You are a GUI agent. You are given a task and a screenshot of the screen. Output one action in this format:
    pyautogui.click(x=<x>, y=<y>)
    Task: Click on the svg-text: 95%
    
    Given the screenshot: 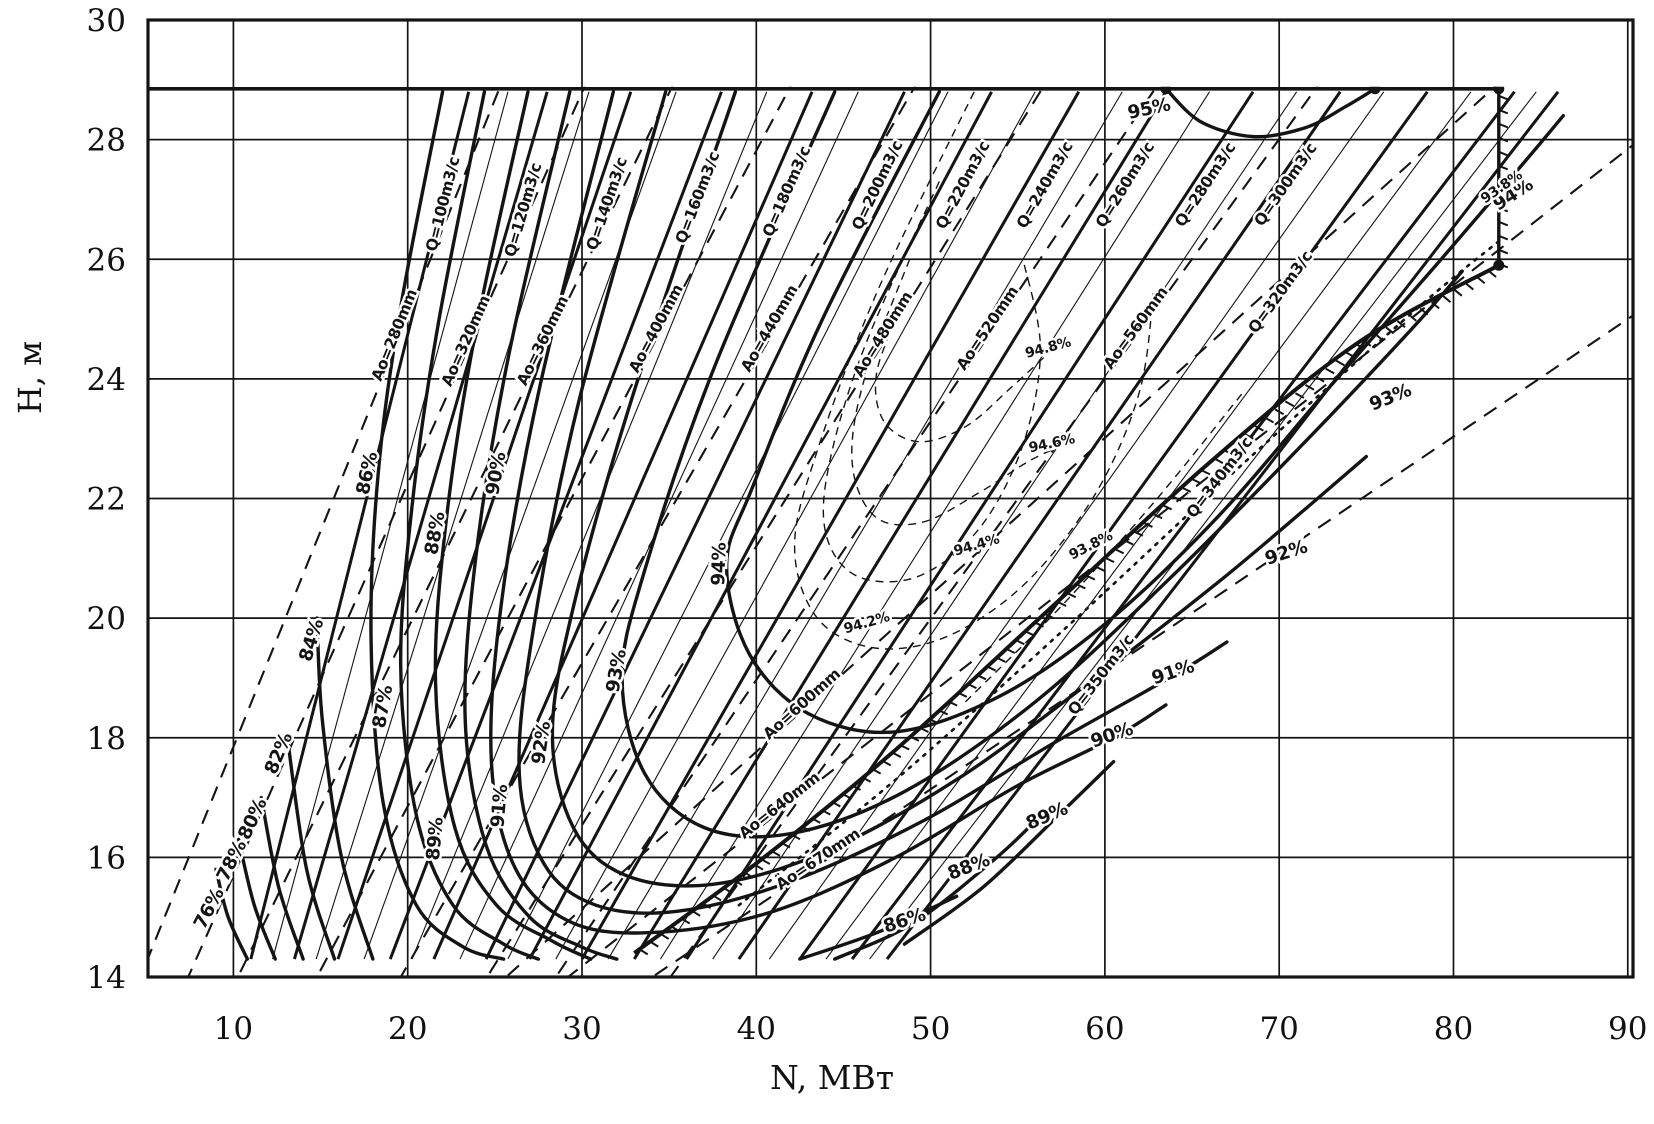 What is the action you would take?
    pyautogui.click(x=1149, y=109)
    